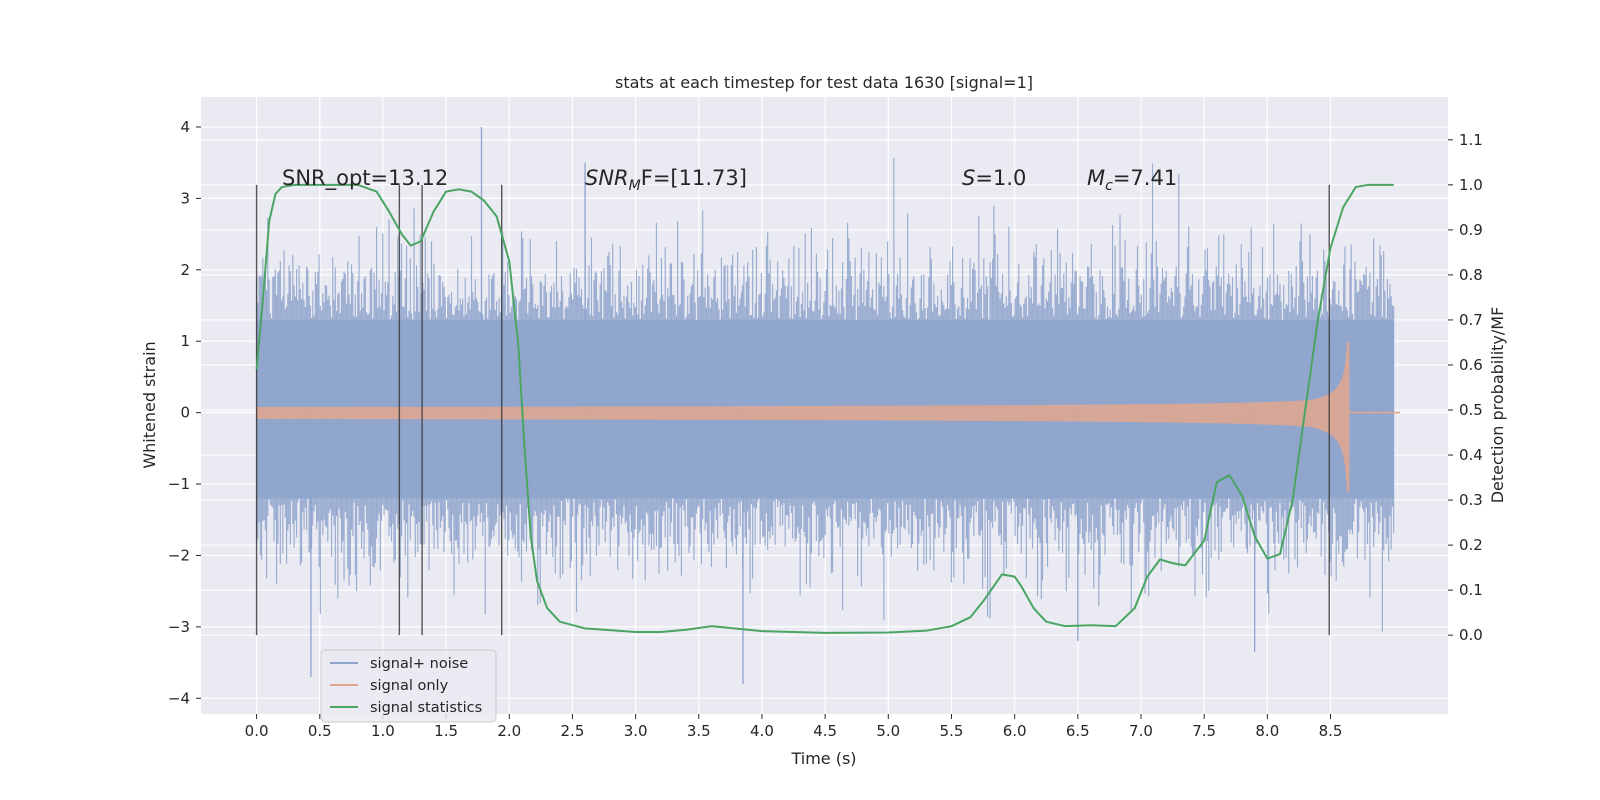  Describe the element at coordinates (1471, 500) in the screenshot. I see `y2-tick-label-3: 0.3` at that location.